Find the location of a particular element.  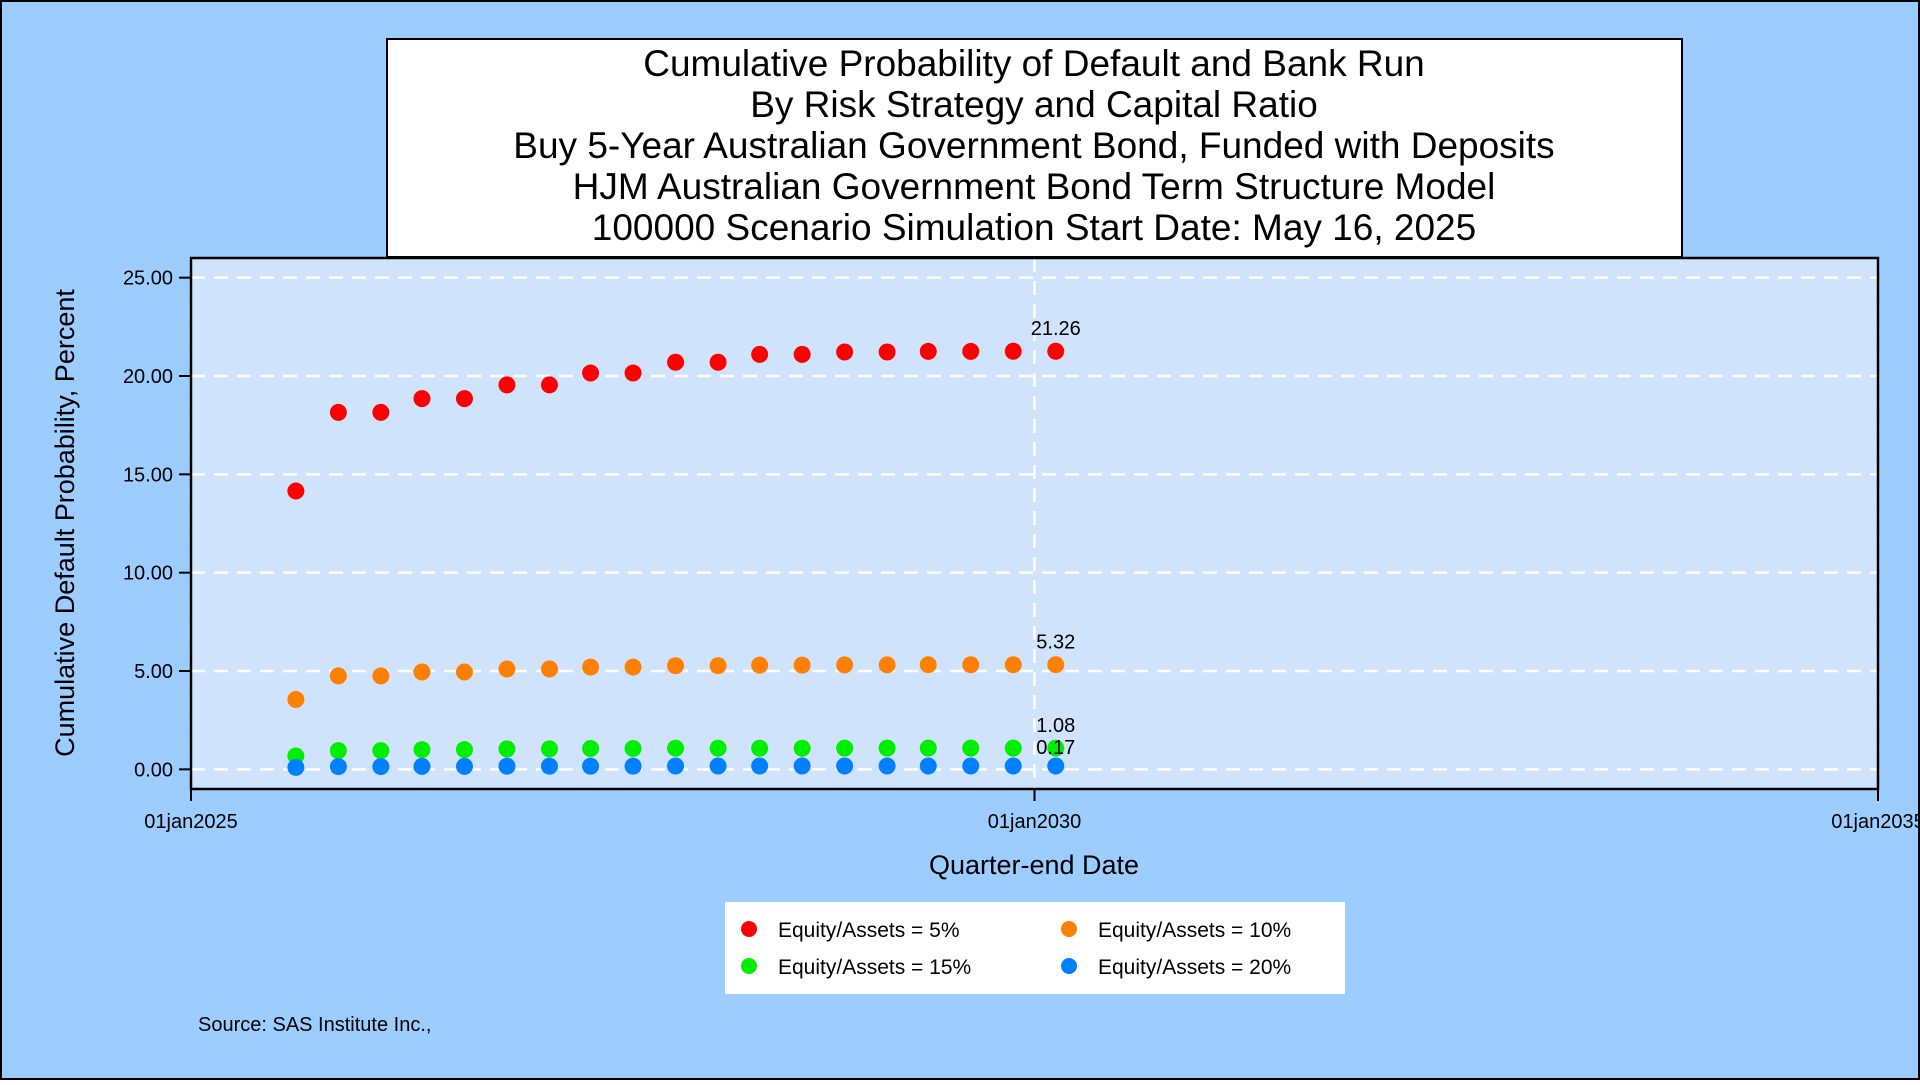

y-tick-label: 15.00 is located at coordinates (148, 475).